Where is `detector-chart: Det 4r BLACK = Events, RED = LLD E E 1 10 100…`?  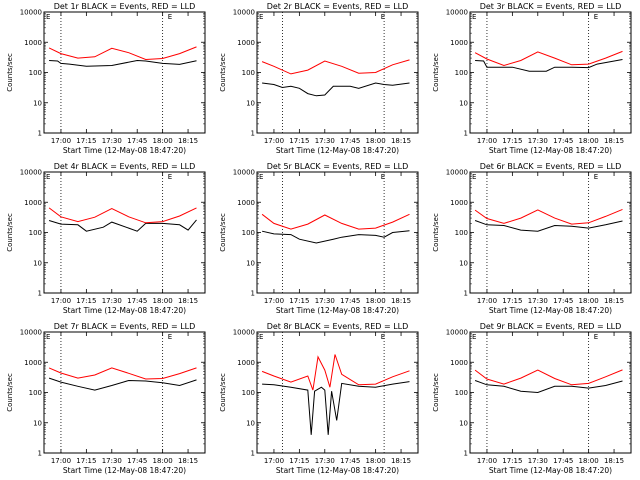 detector-chart: Det 4r BLACK = Events, RED = LLD E E 1 10 100… is located at coordinates (106, 238).